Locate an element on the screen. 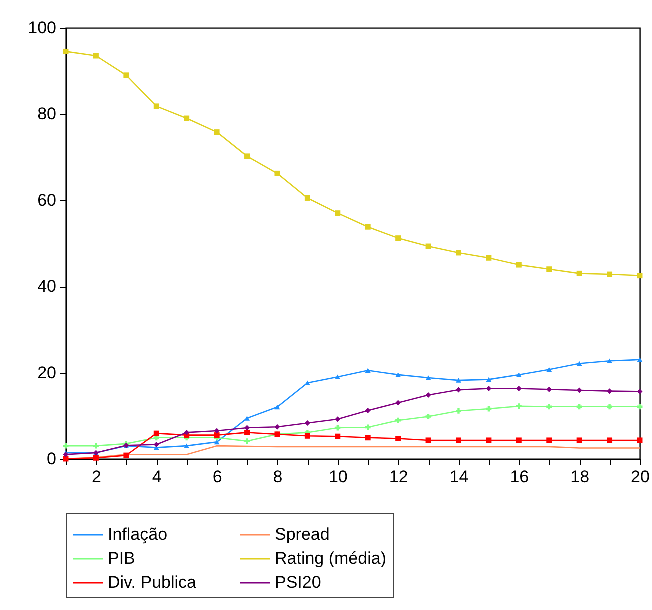 This screenshot has height=610, width=652. legend-label: PSI20 is located at coordinates (298, 582).